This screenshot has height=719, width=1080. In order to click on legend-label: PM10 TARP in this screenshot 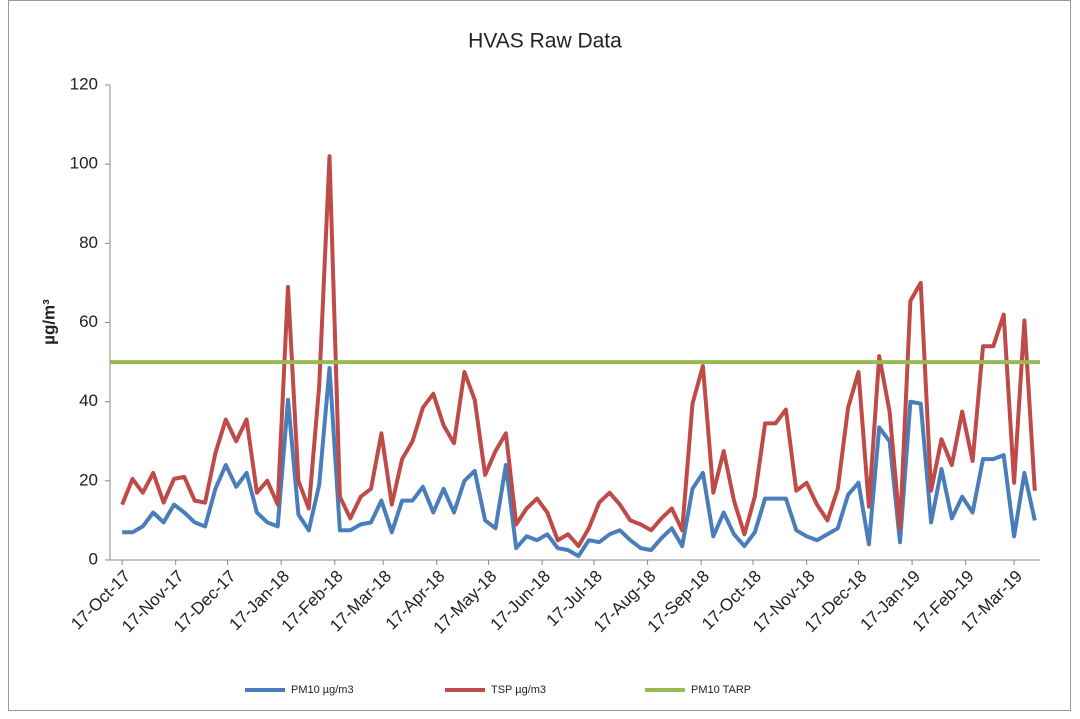, I will do `click(721, 690)`.